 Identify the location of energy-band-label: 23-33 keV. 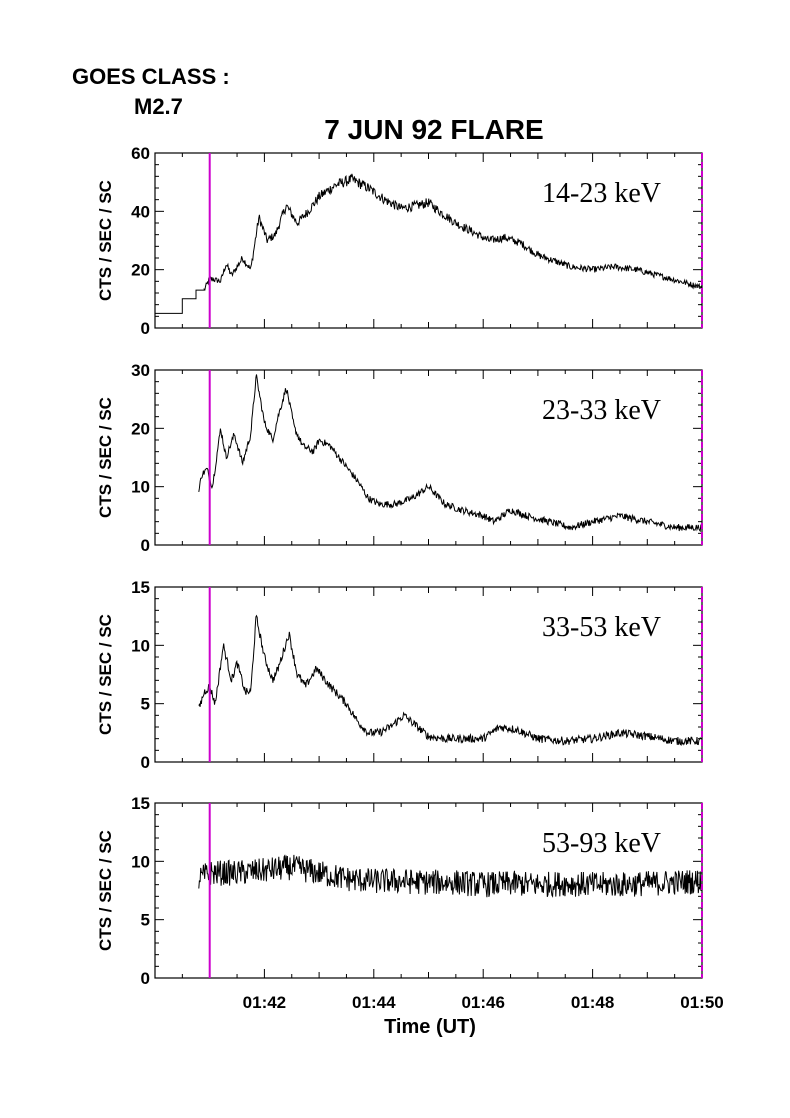
(601, 410).